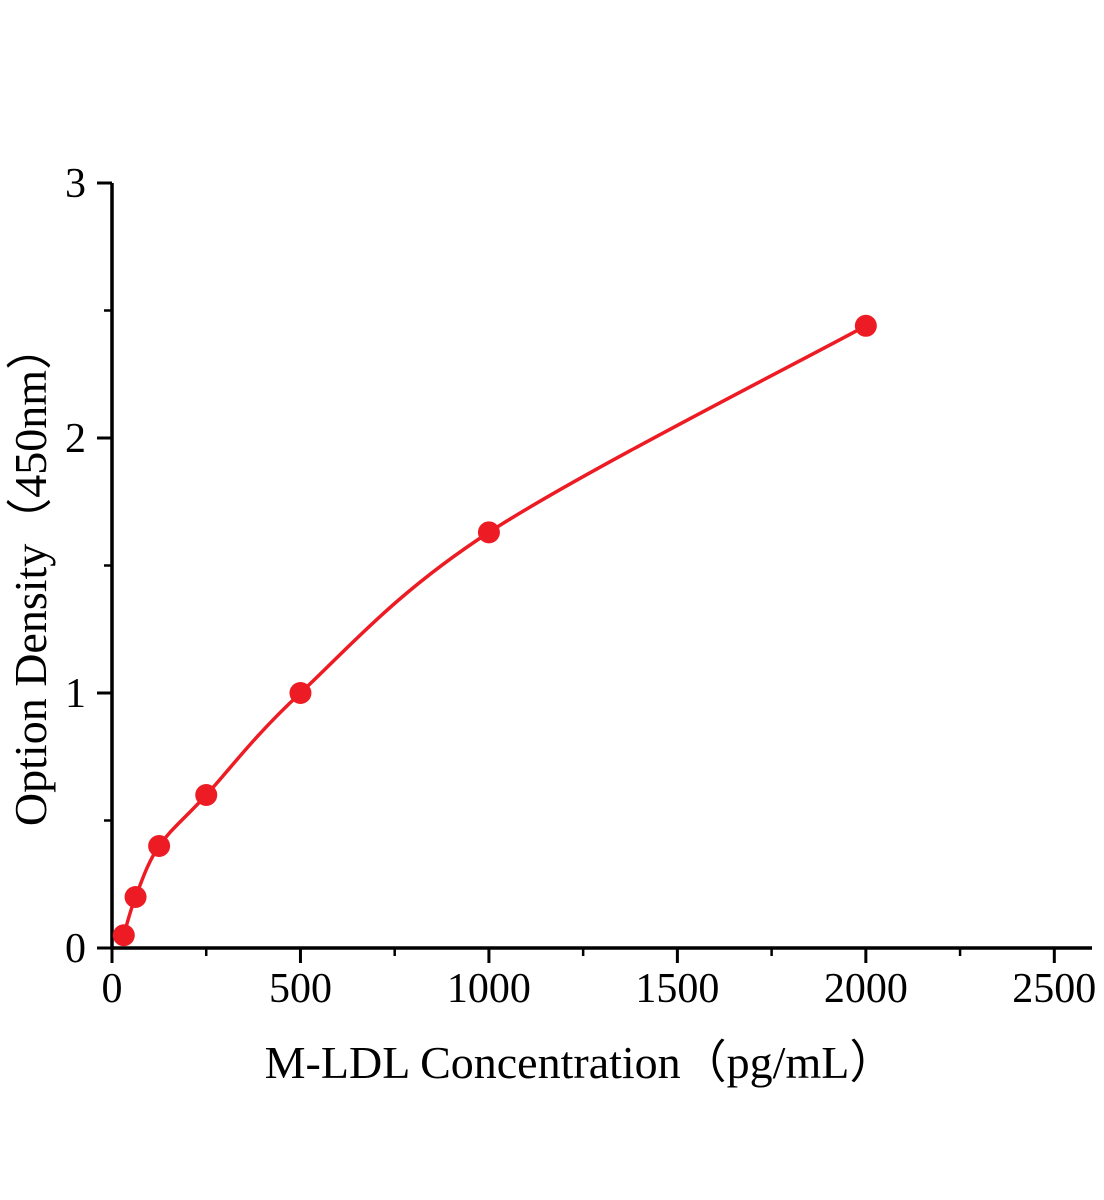 This screenshot has height=1200, width=1104. I want to click on y-tick-label: 0, so click(75, 949).